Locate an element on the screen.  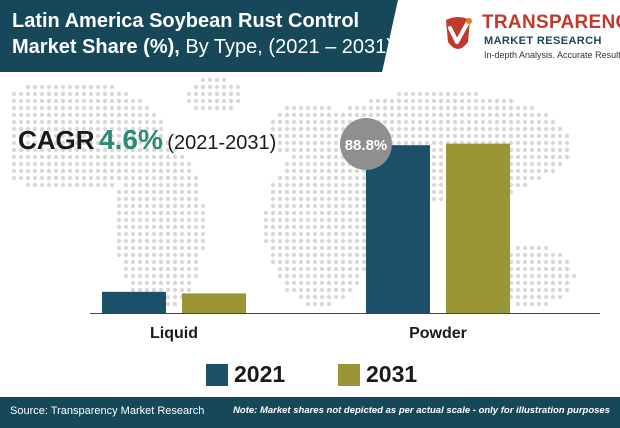
legend-swatch-2031 is located at coordinates (349, 375).